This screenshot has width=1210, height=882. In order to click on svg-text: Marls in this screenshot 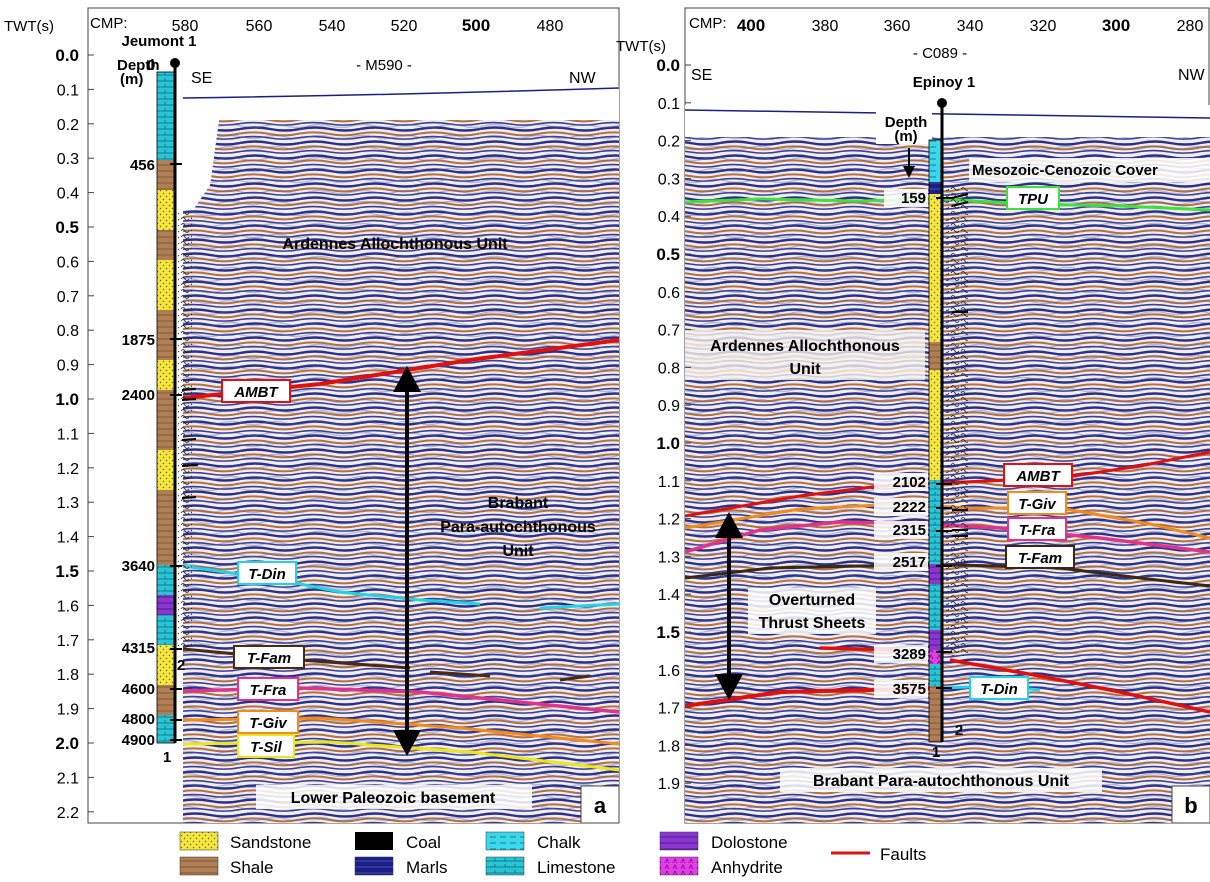, I will do `click(427, 867)`.